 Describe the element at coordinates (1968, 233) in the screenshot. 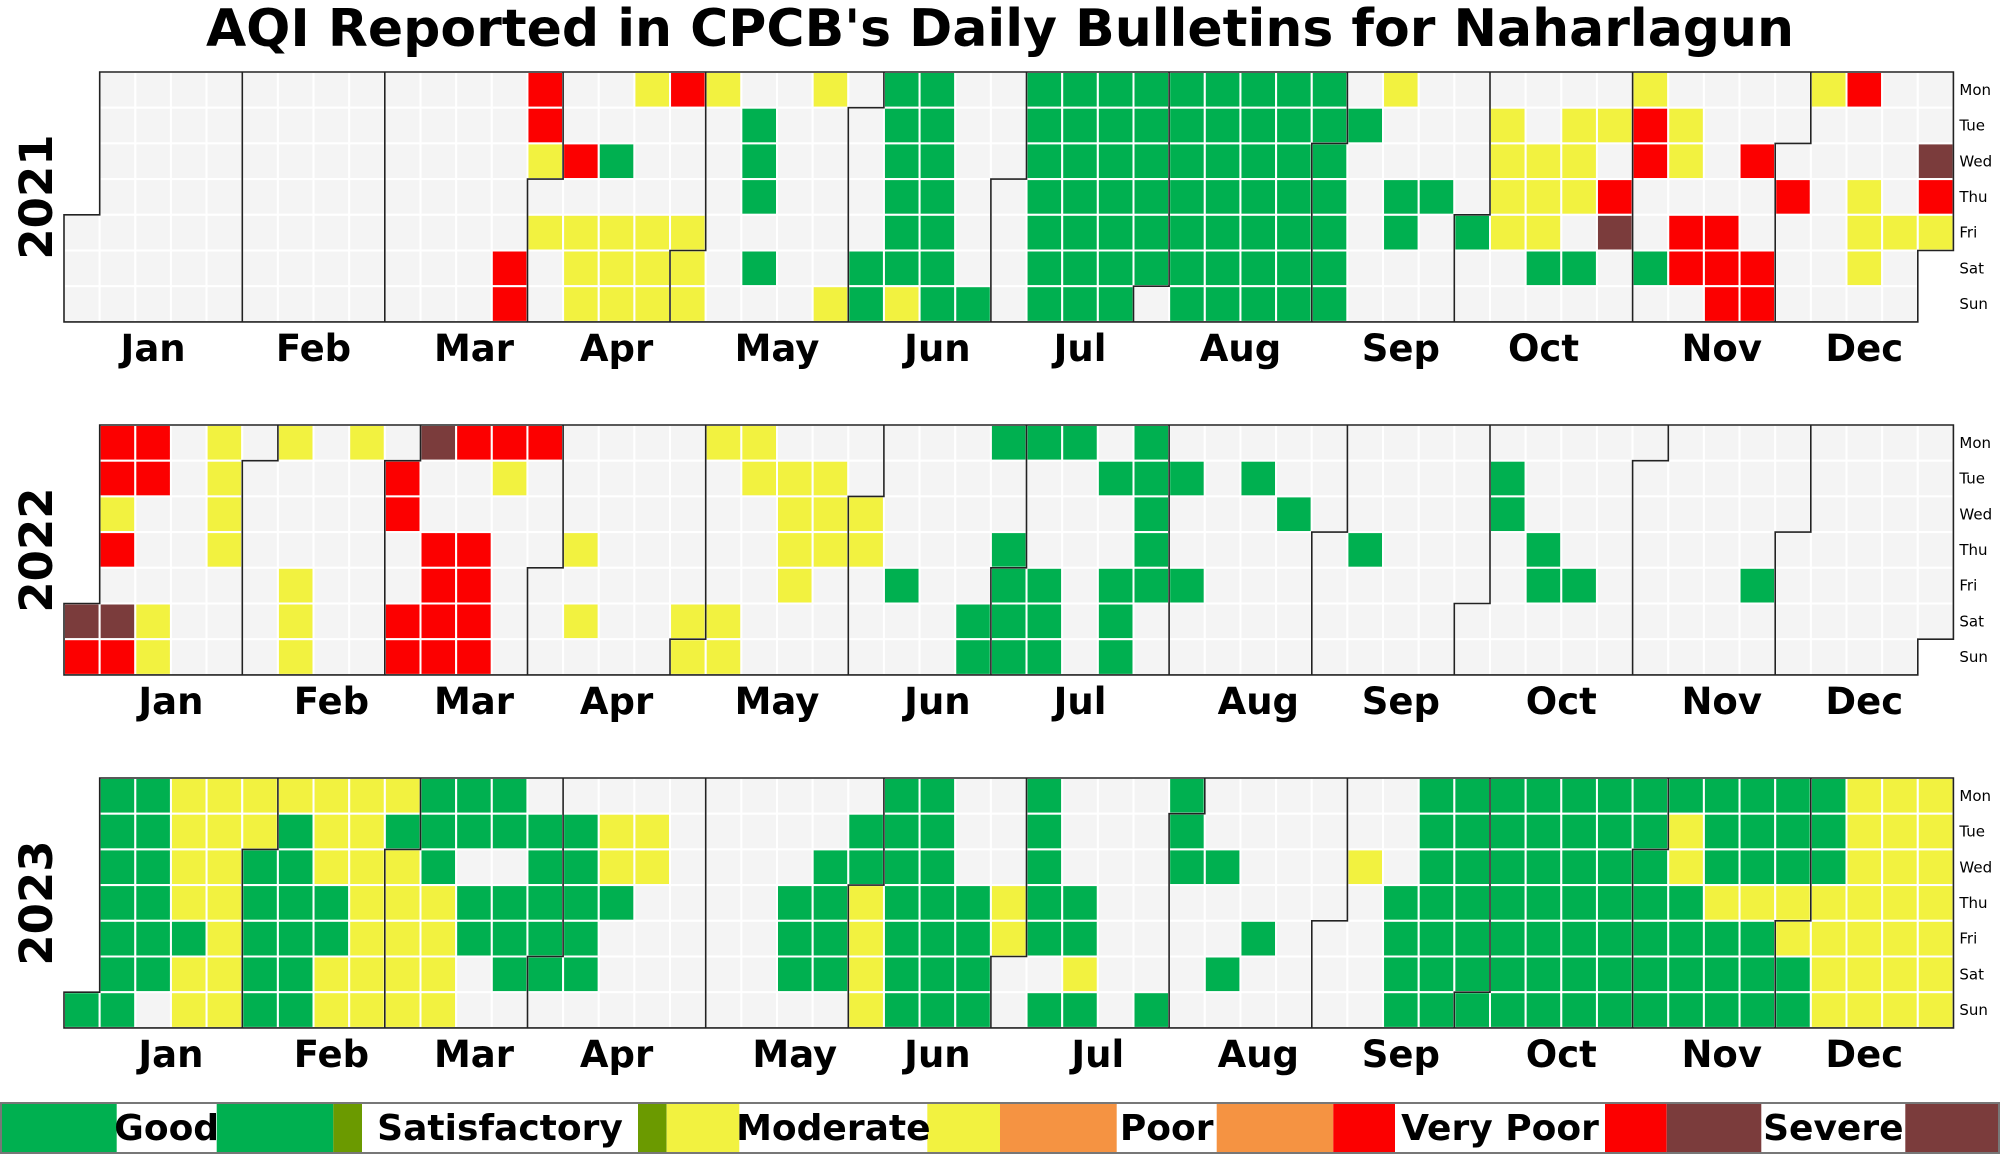

I see `weekday-label-fri-2021: Fri` at that location.